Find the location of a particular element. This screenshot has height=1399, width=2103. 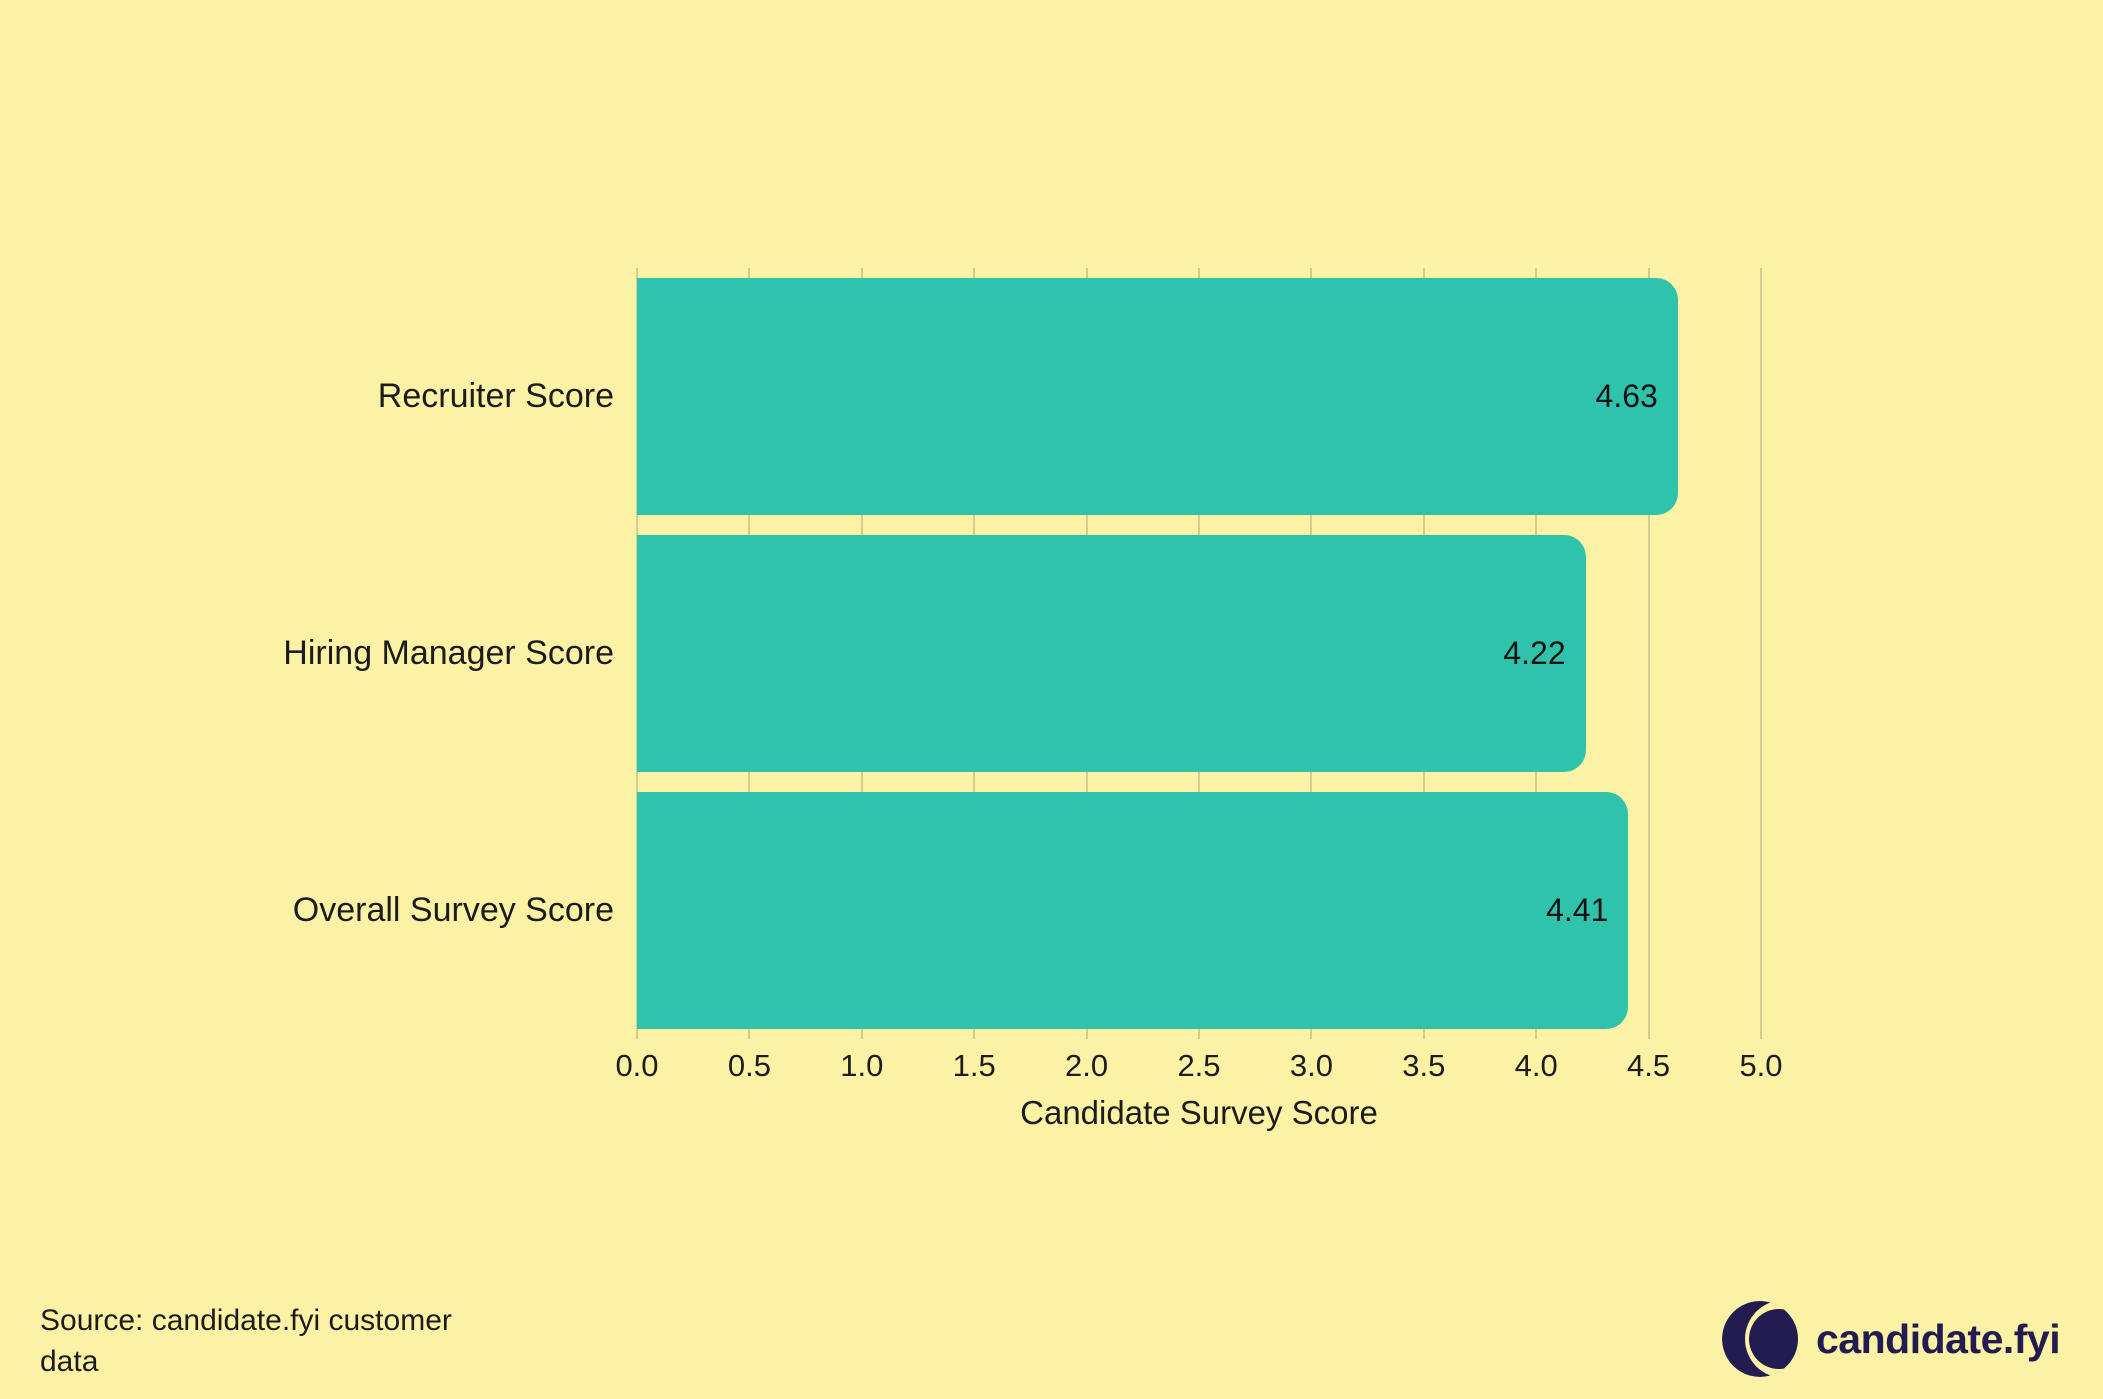

x-axis-title: Candidate Survey Score is located at coordinates (1199, 1112).